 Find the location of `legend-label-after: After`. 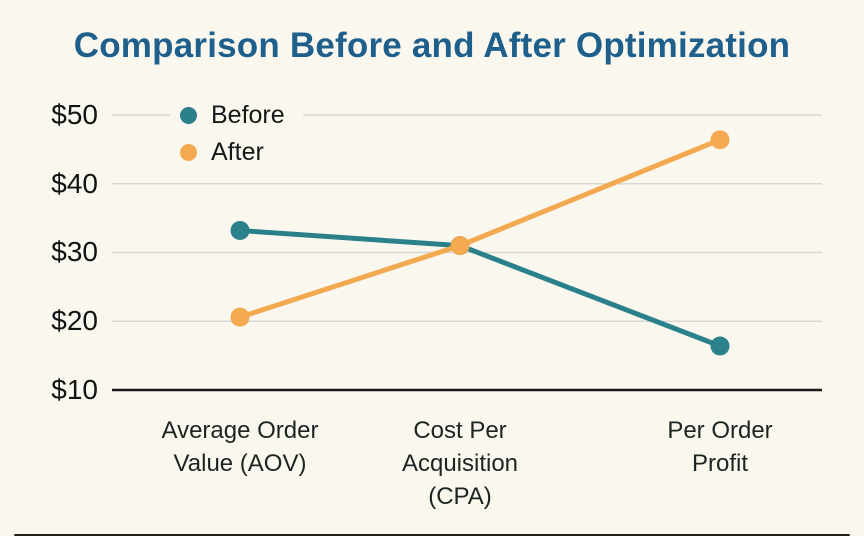

legend-label-after: After is located at coordinates (237, 152).